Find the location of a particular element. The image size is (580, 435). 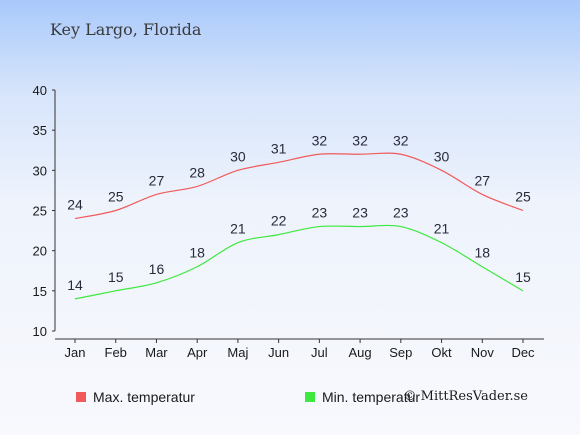

legend-swatch-min is located at coordinates (310, 397).